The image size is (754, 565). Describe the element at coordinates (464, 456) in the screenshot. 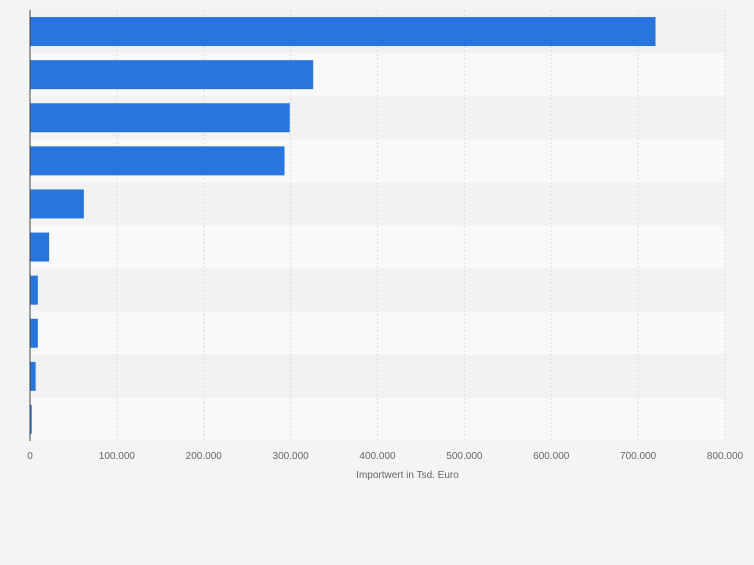

I see `x-tick-label: 500.000` at that location.